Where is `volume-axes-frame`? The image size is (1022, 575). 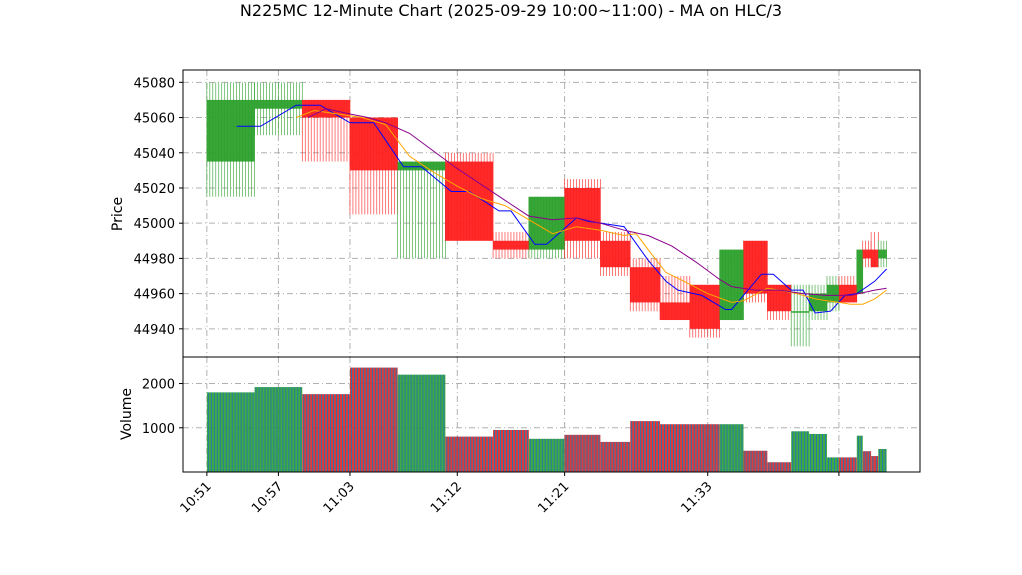
volume-axes-frame is located at coordinates (551, 414).